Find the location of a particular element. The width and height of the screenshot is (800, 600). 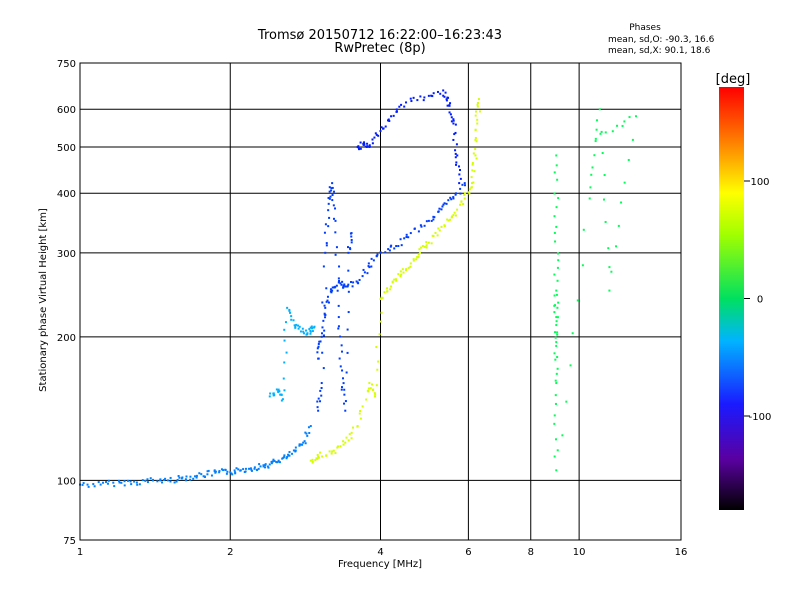

colorbar-label: [deg] is located at coordinates (733, 79).